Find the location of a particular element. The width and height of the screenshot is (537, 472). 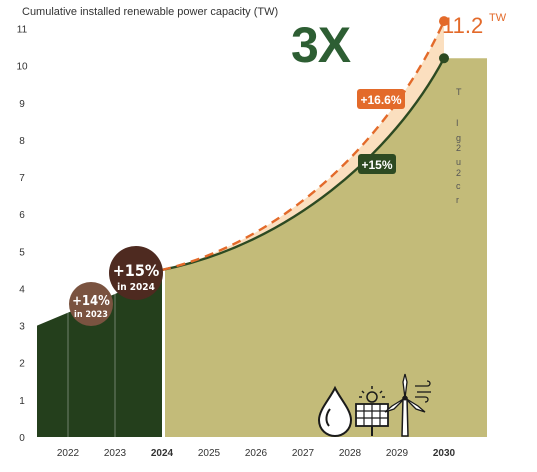

historical-area is located at coordinates (99, 354).